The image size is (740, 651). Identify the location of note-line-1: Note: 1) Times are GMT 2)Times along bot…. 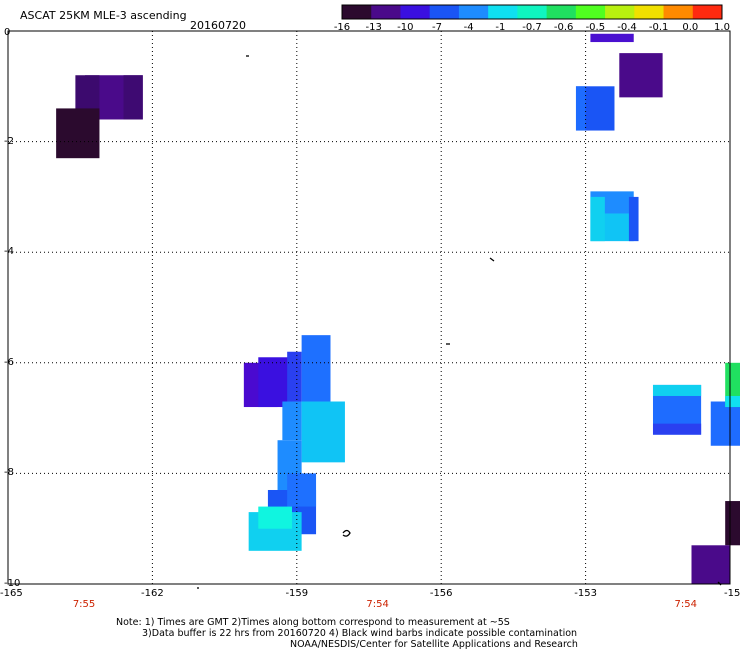
(313, 622).